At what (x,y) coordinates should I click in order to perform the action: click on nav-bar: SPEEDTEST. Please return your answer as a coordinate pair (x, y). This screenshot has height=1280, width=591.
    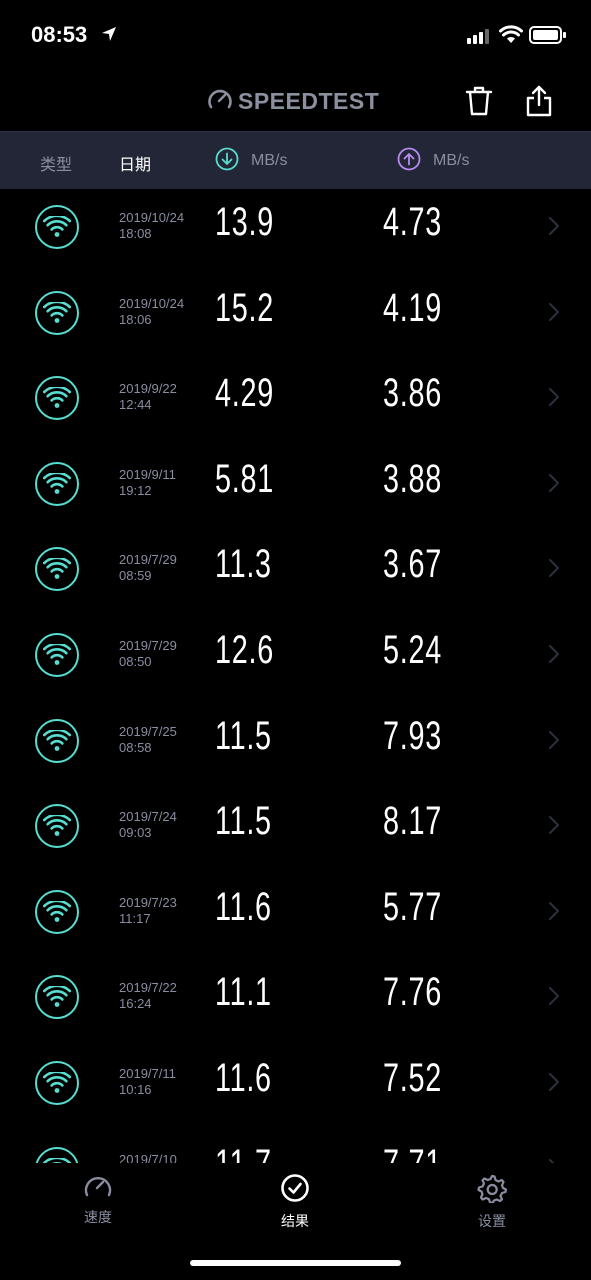
    Looking at the image, I should click on (295, 100).